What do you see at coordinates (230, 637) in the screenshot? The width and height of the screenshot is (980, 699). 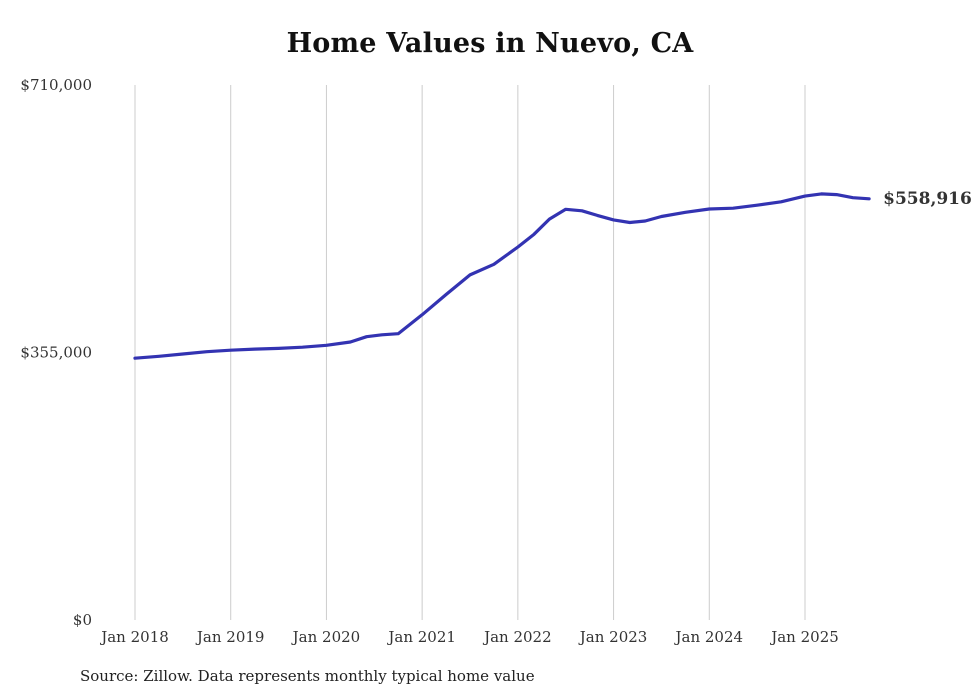 I see `x-axis-label: Jan 2019` at bounding box center [230, 637].